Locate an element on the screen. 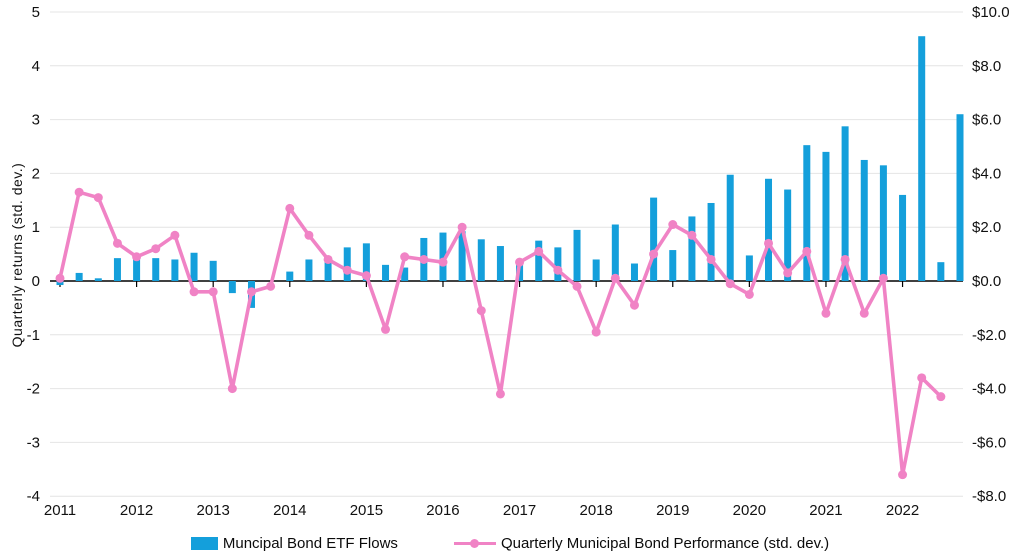 This screenshot has height=558, width=1020. legend-label-etf-flows: Muncipal Bond ETF Flows is located at coordinates (310, 543).